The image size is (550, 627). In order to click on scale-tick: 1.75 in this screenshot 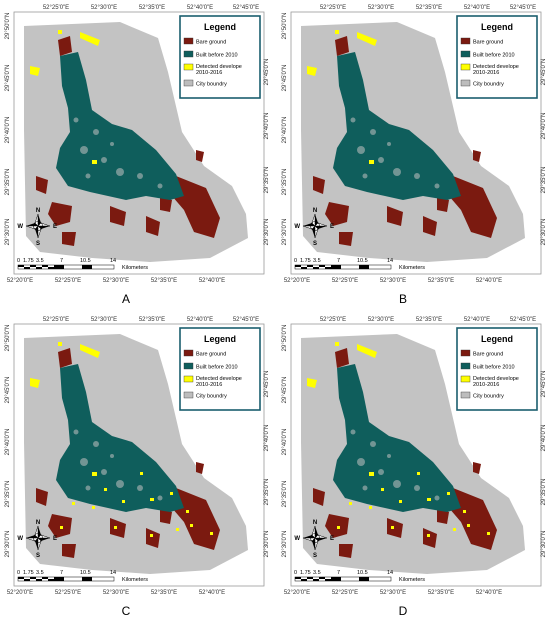, I will do `click(305, 261)`.